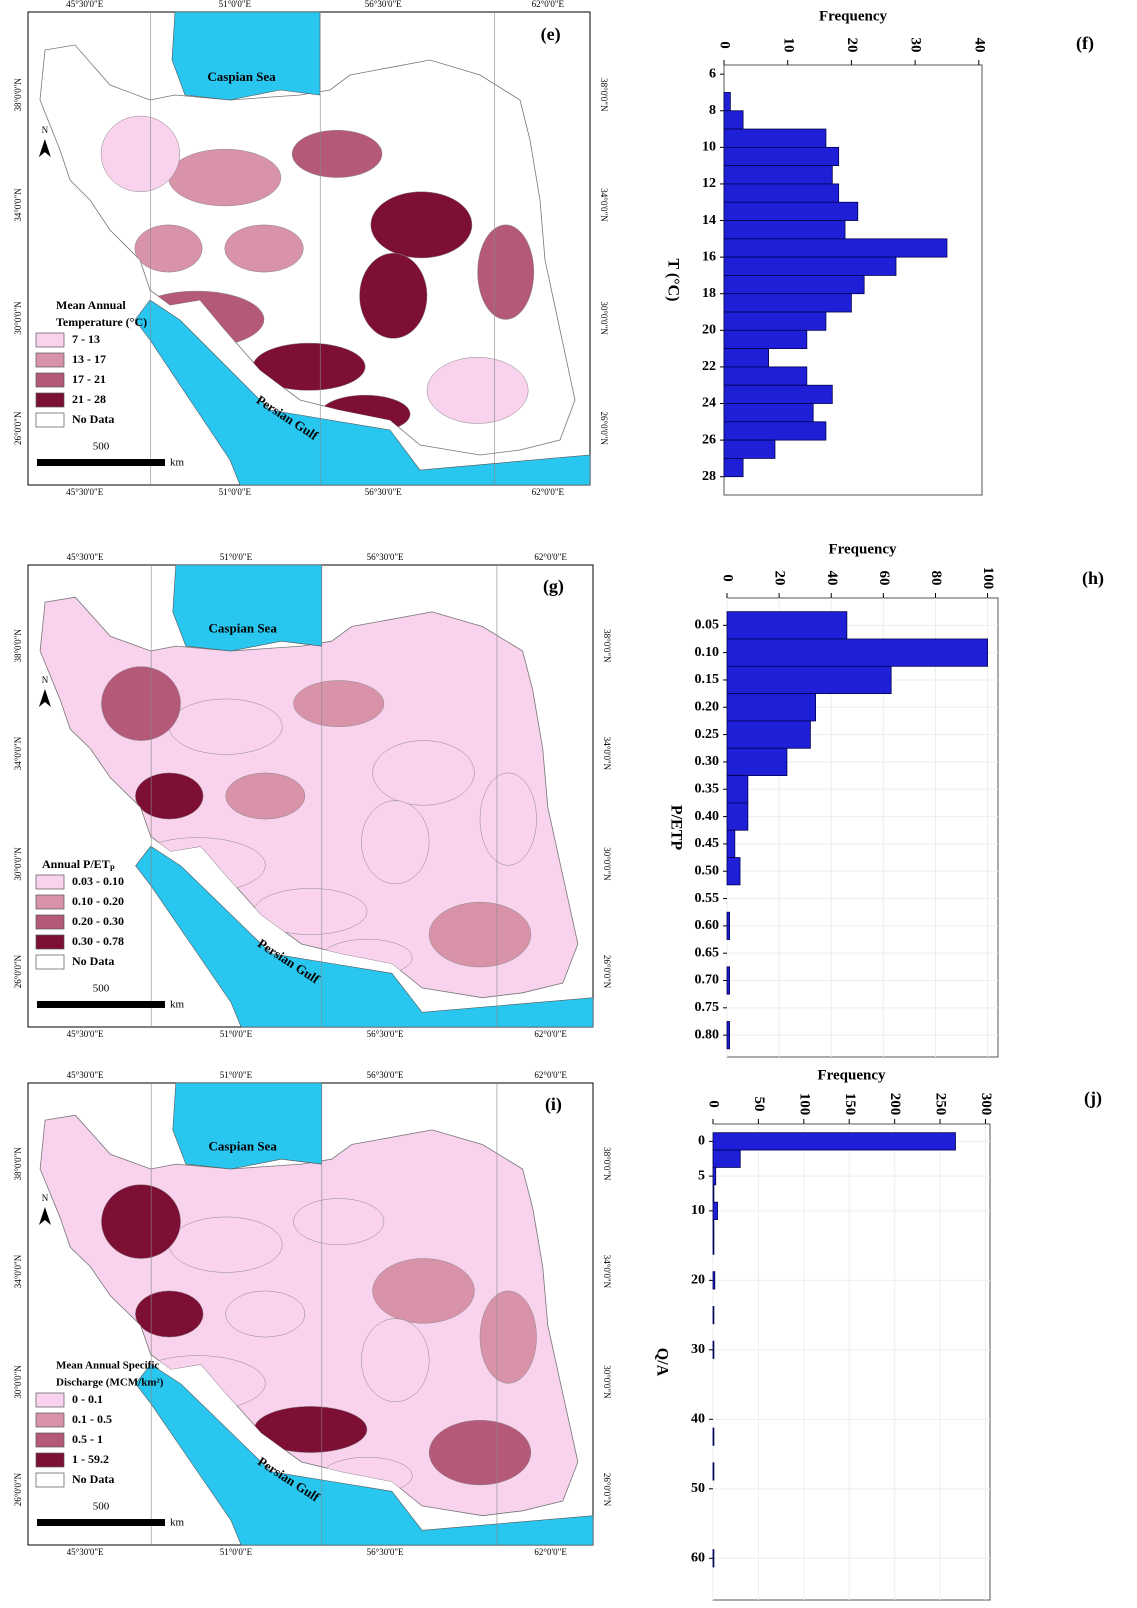 The height and width of the screenshot is (1608, 1137). I want to click on x-tick-label: 80, so click(936, 578).